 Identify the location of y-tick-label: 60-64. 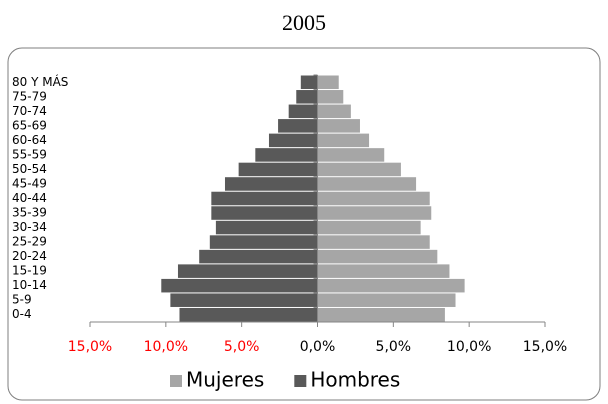
(29, 140).